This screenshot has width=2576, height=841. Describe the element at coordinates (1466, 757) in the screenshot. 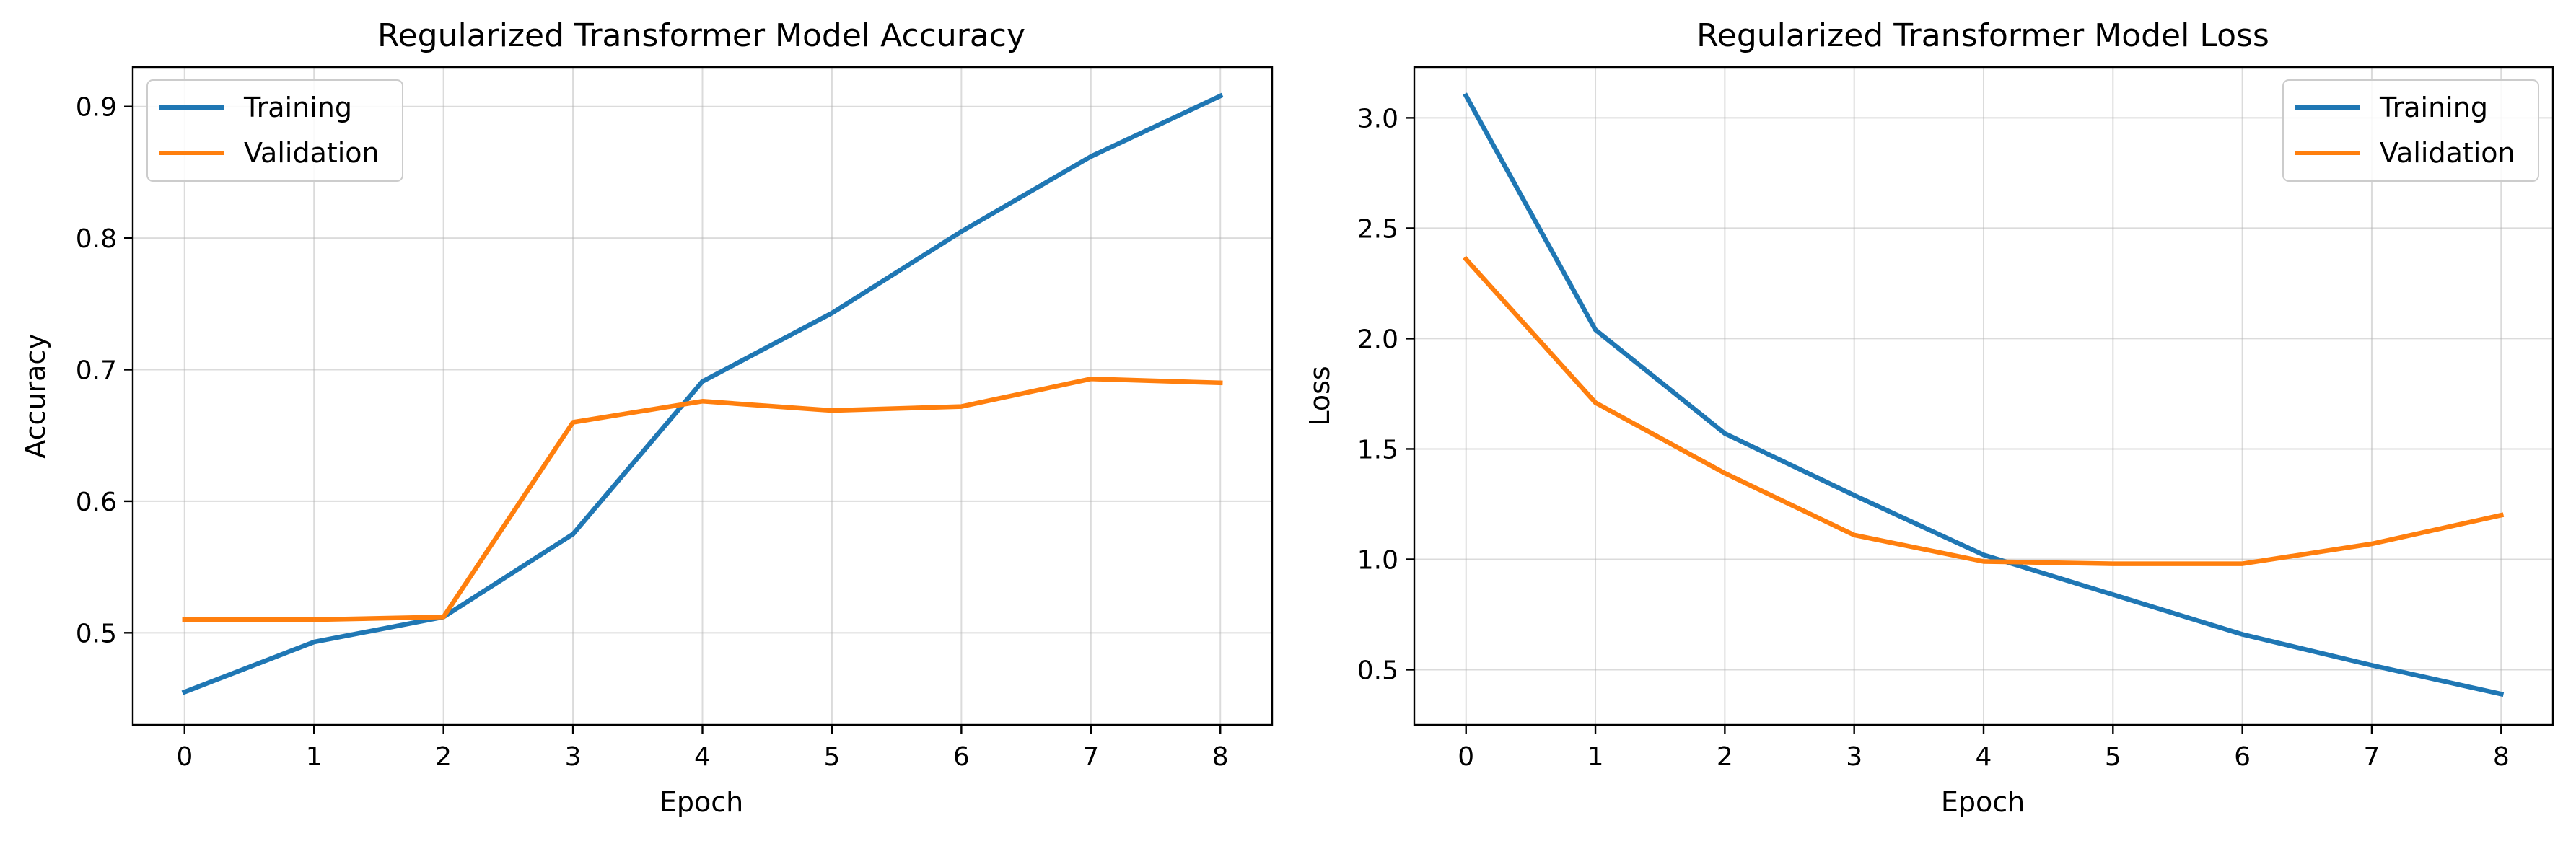

I see `loss-x-tick-label: 0` at that location.